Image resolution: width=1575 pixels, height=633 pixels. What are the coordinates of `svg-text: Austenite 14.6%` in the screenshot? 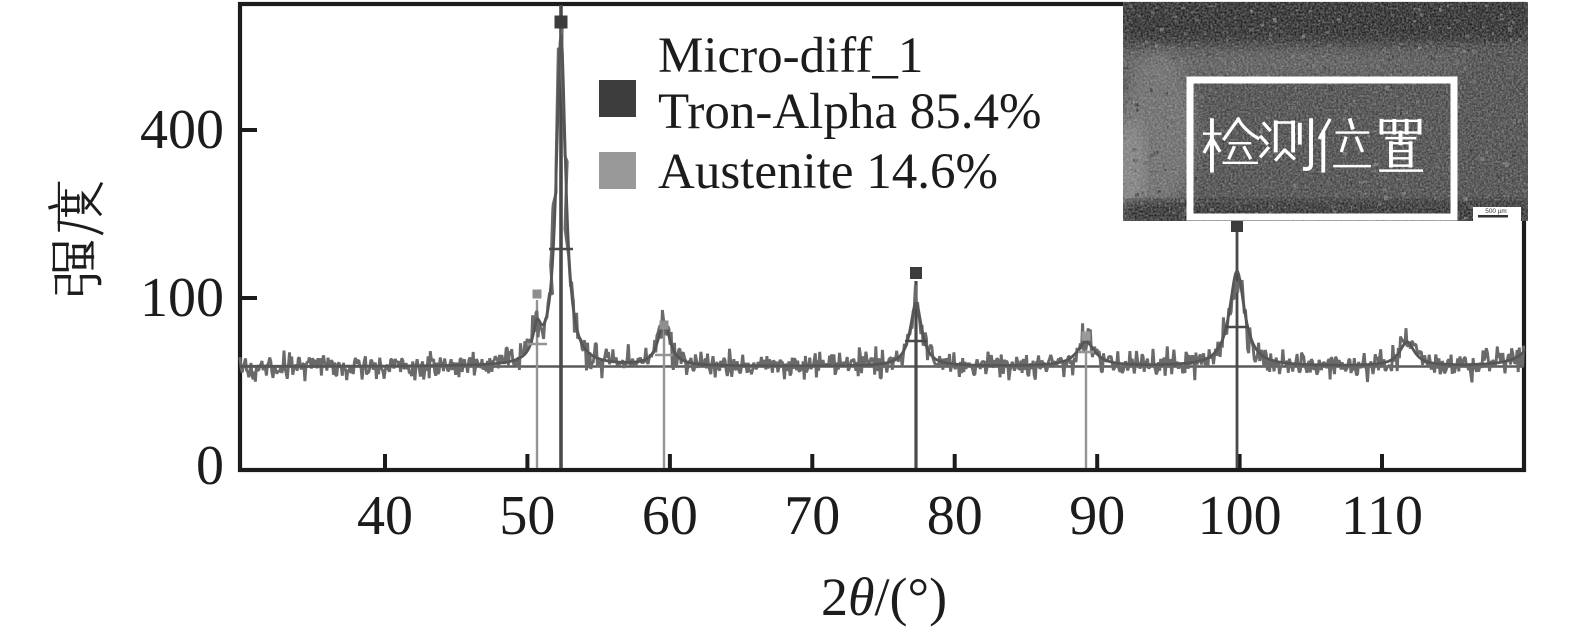 It's located at (828, 172).